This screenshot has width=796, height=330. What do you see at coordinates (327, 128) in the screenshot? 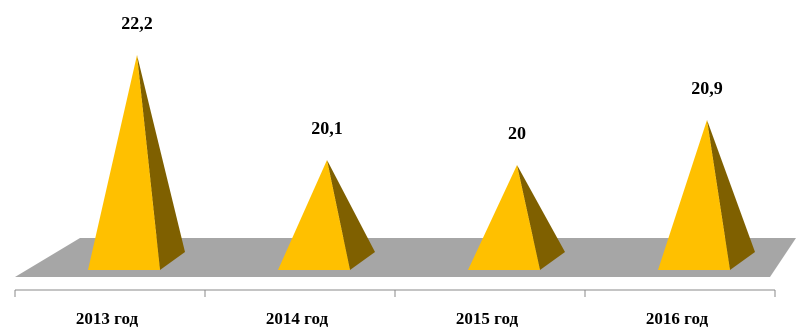
I see `value-label: 20,1` at bounding box center [327, 128].